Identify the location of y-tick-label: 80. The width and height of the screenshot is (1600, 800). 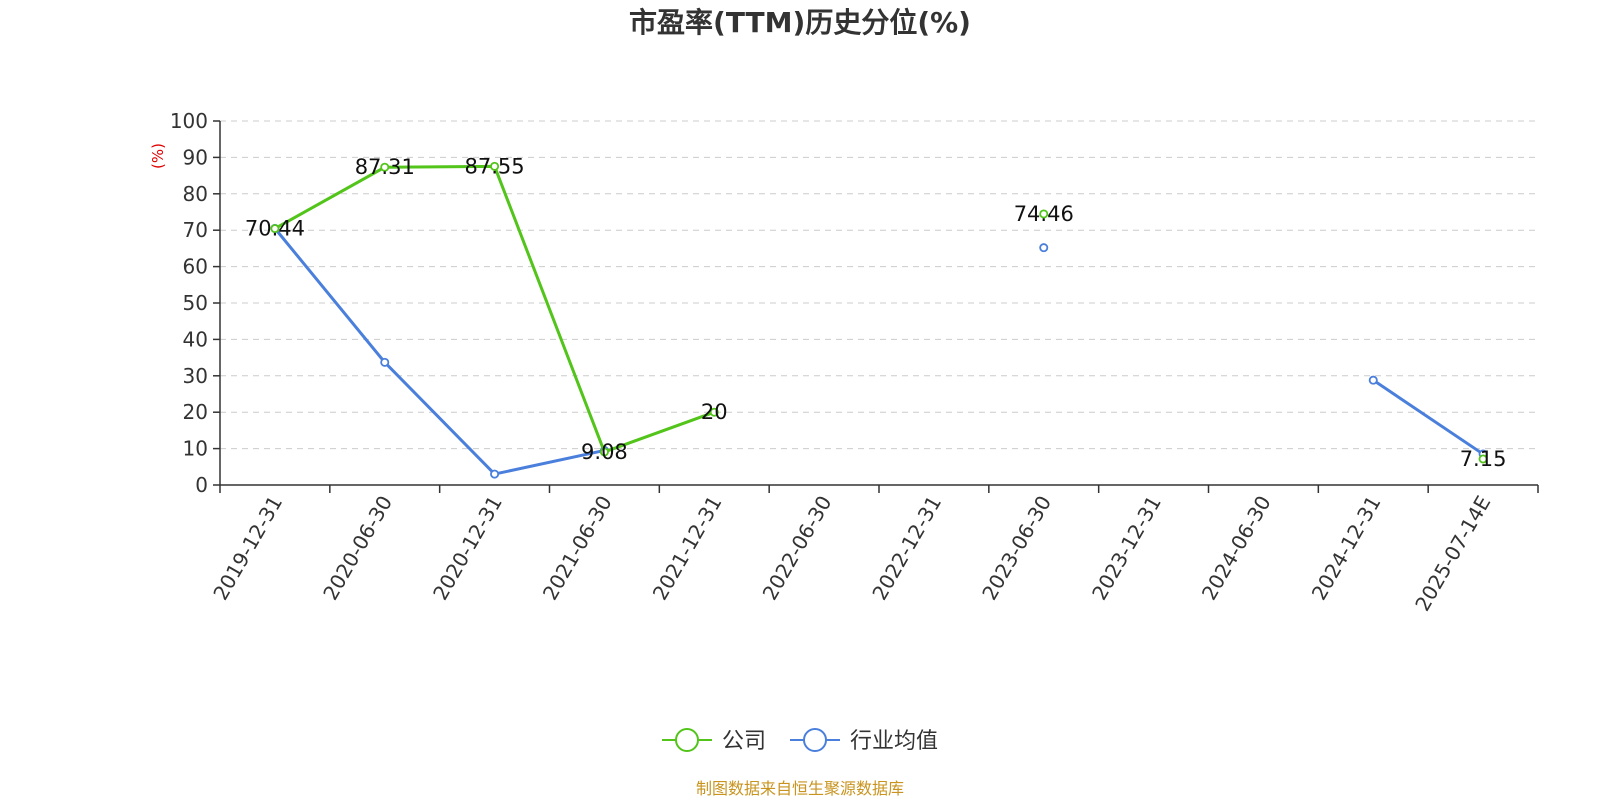
(195, 194).